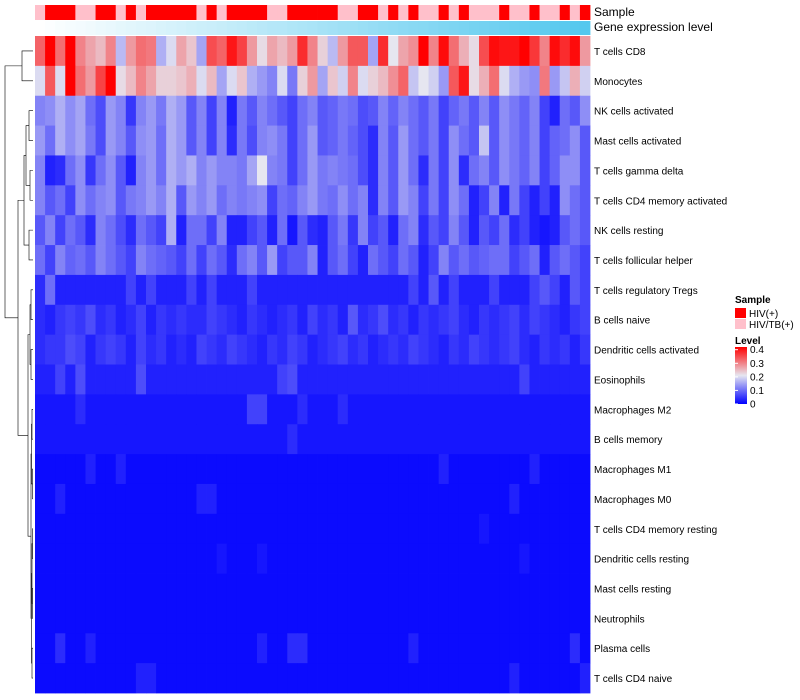 The height and width of the screenshot is (700, 800). Describe the element at coordinates (31, 185) in the screenshot. I see `dendrogram-branch` at that location.